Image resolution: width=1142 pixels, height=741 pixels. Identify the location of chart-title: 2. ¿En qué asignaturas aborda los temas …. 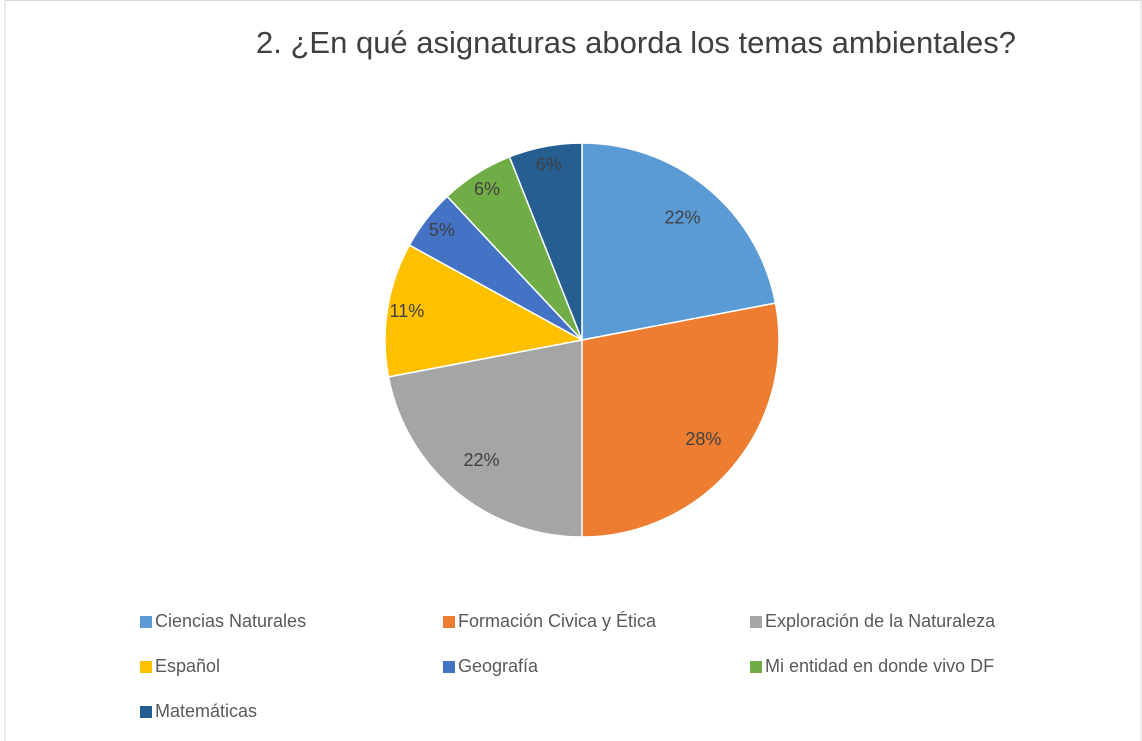
(636, 42).